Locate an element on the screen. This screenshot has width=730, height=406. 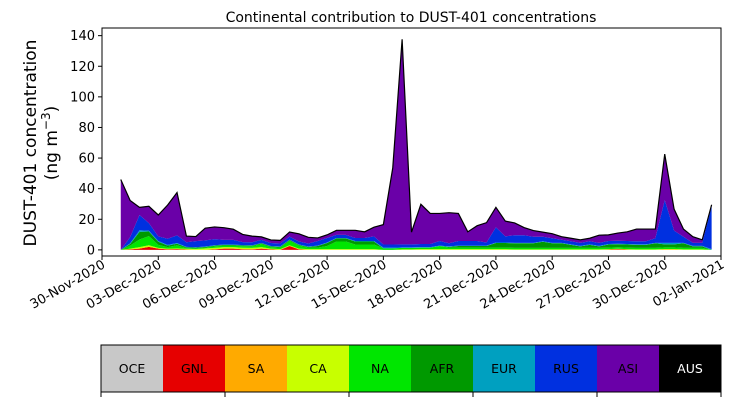
series-area-ca is located at coordinates (416, 247).